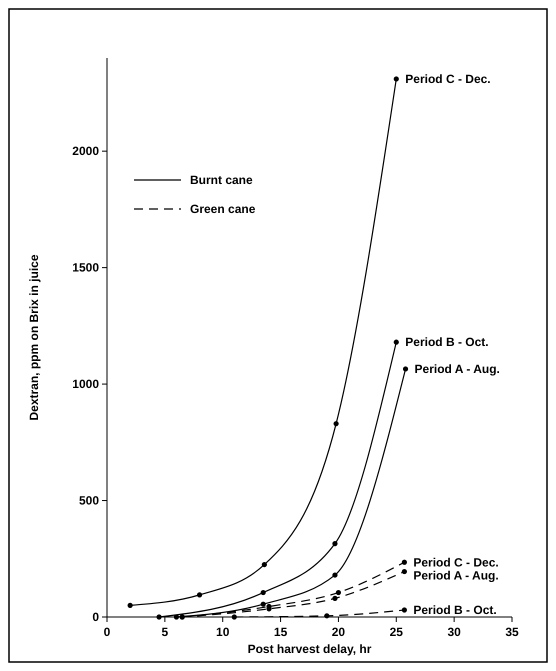 The image size is (556, 671). Describe the element at coordinates (454, 632) in the screenshot. I see `x-tick-label: 30` at that location.